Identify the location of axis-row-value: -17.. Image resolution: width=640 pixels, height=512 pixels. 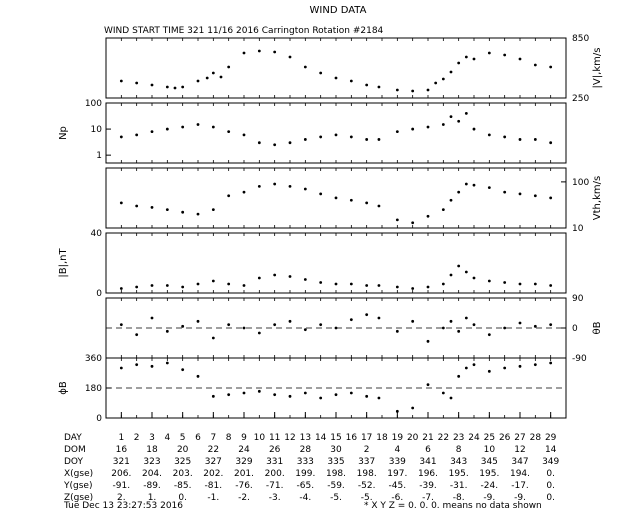
(520, 486).